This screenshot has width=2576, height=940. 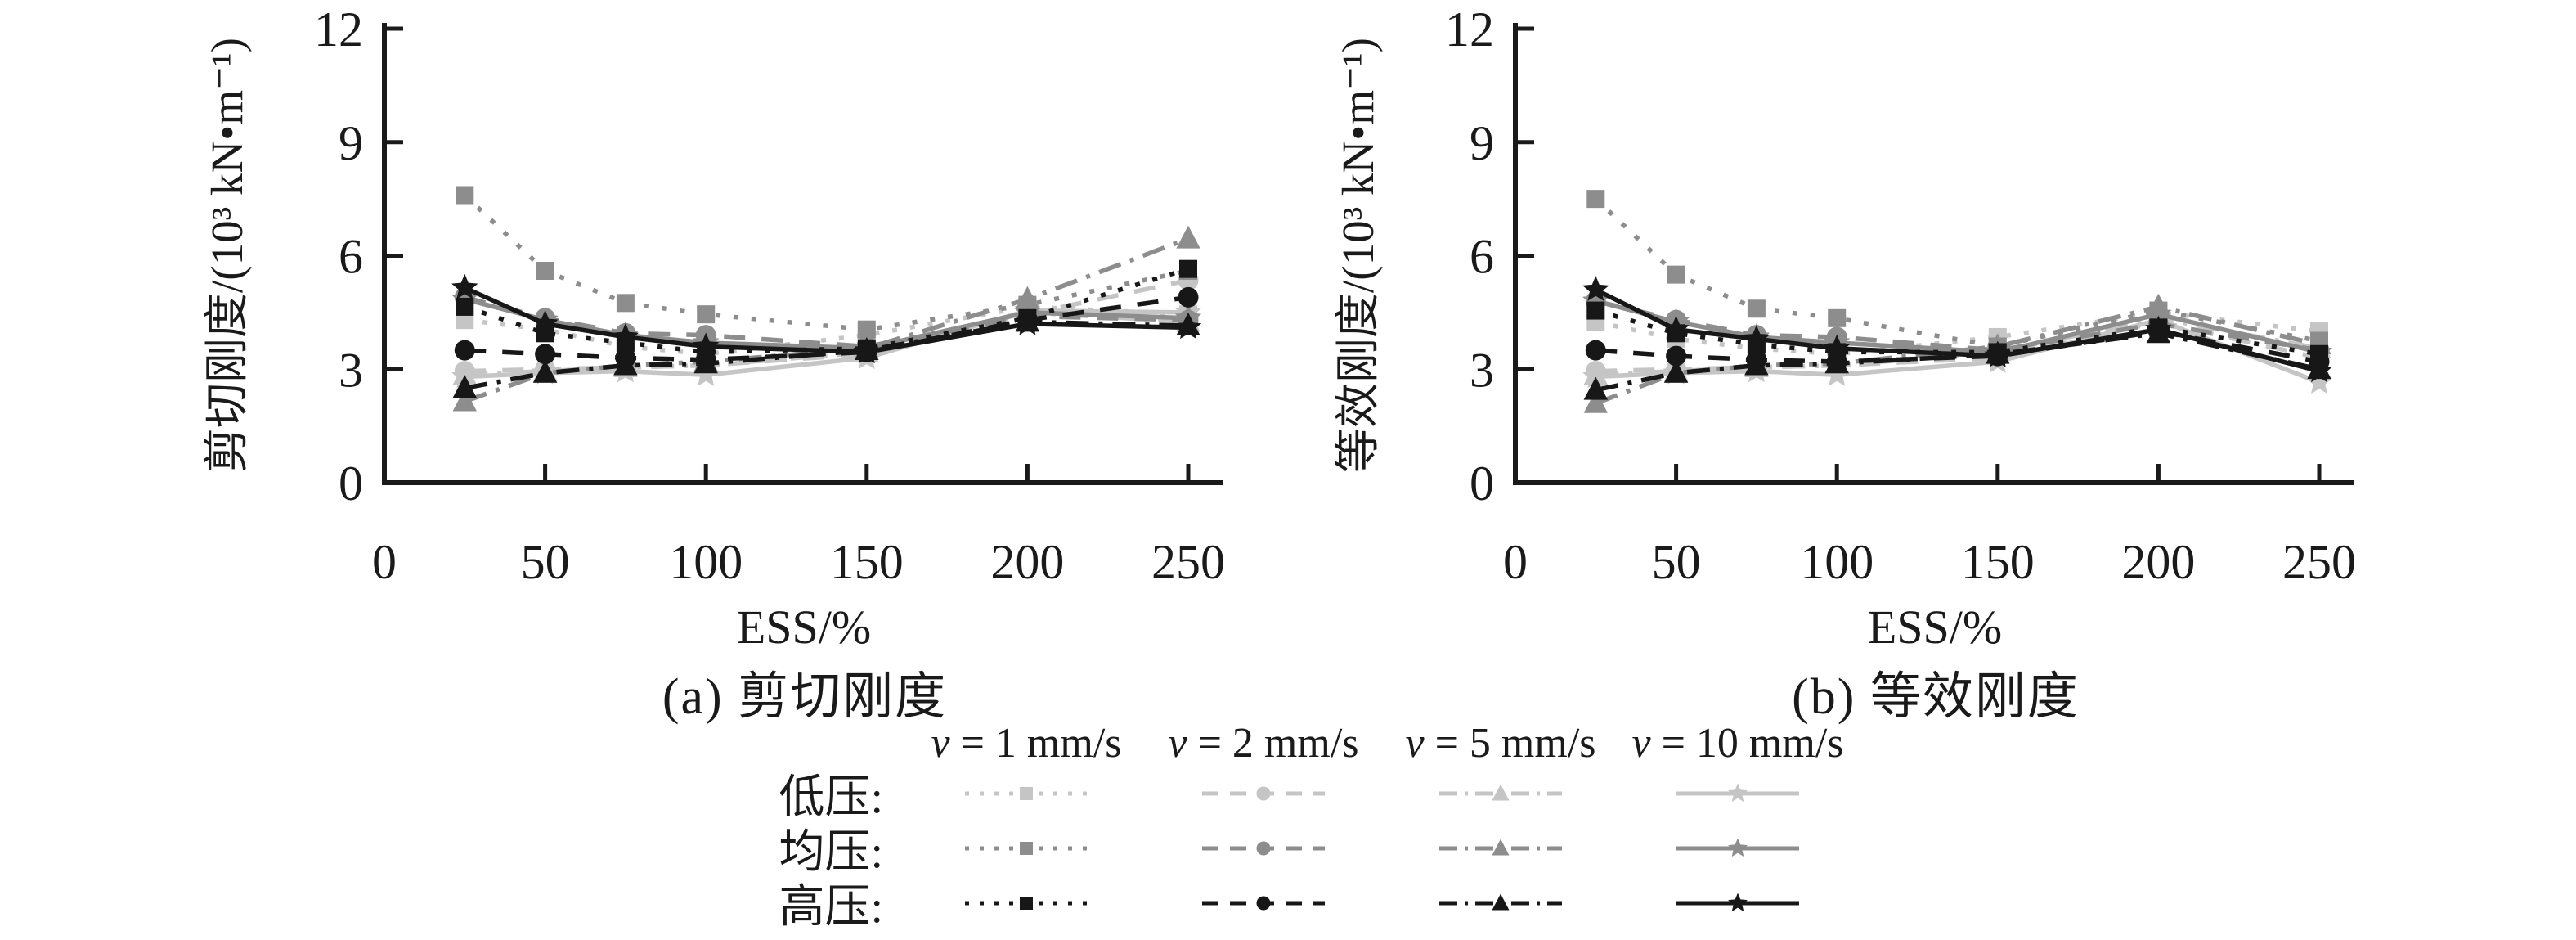 What do you see at coordinates (805, 697) in the screenshot?
I see `caption-a: (a) 剪切刚度` at bounding box center [805, 697].